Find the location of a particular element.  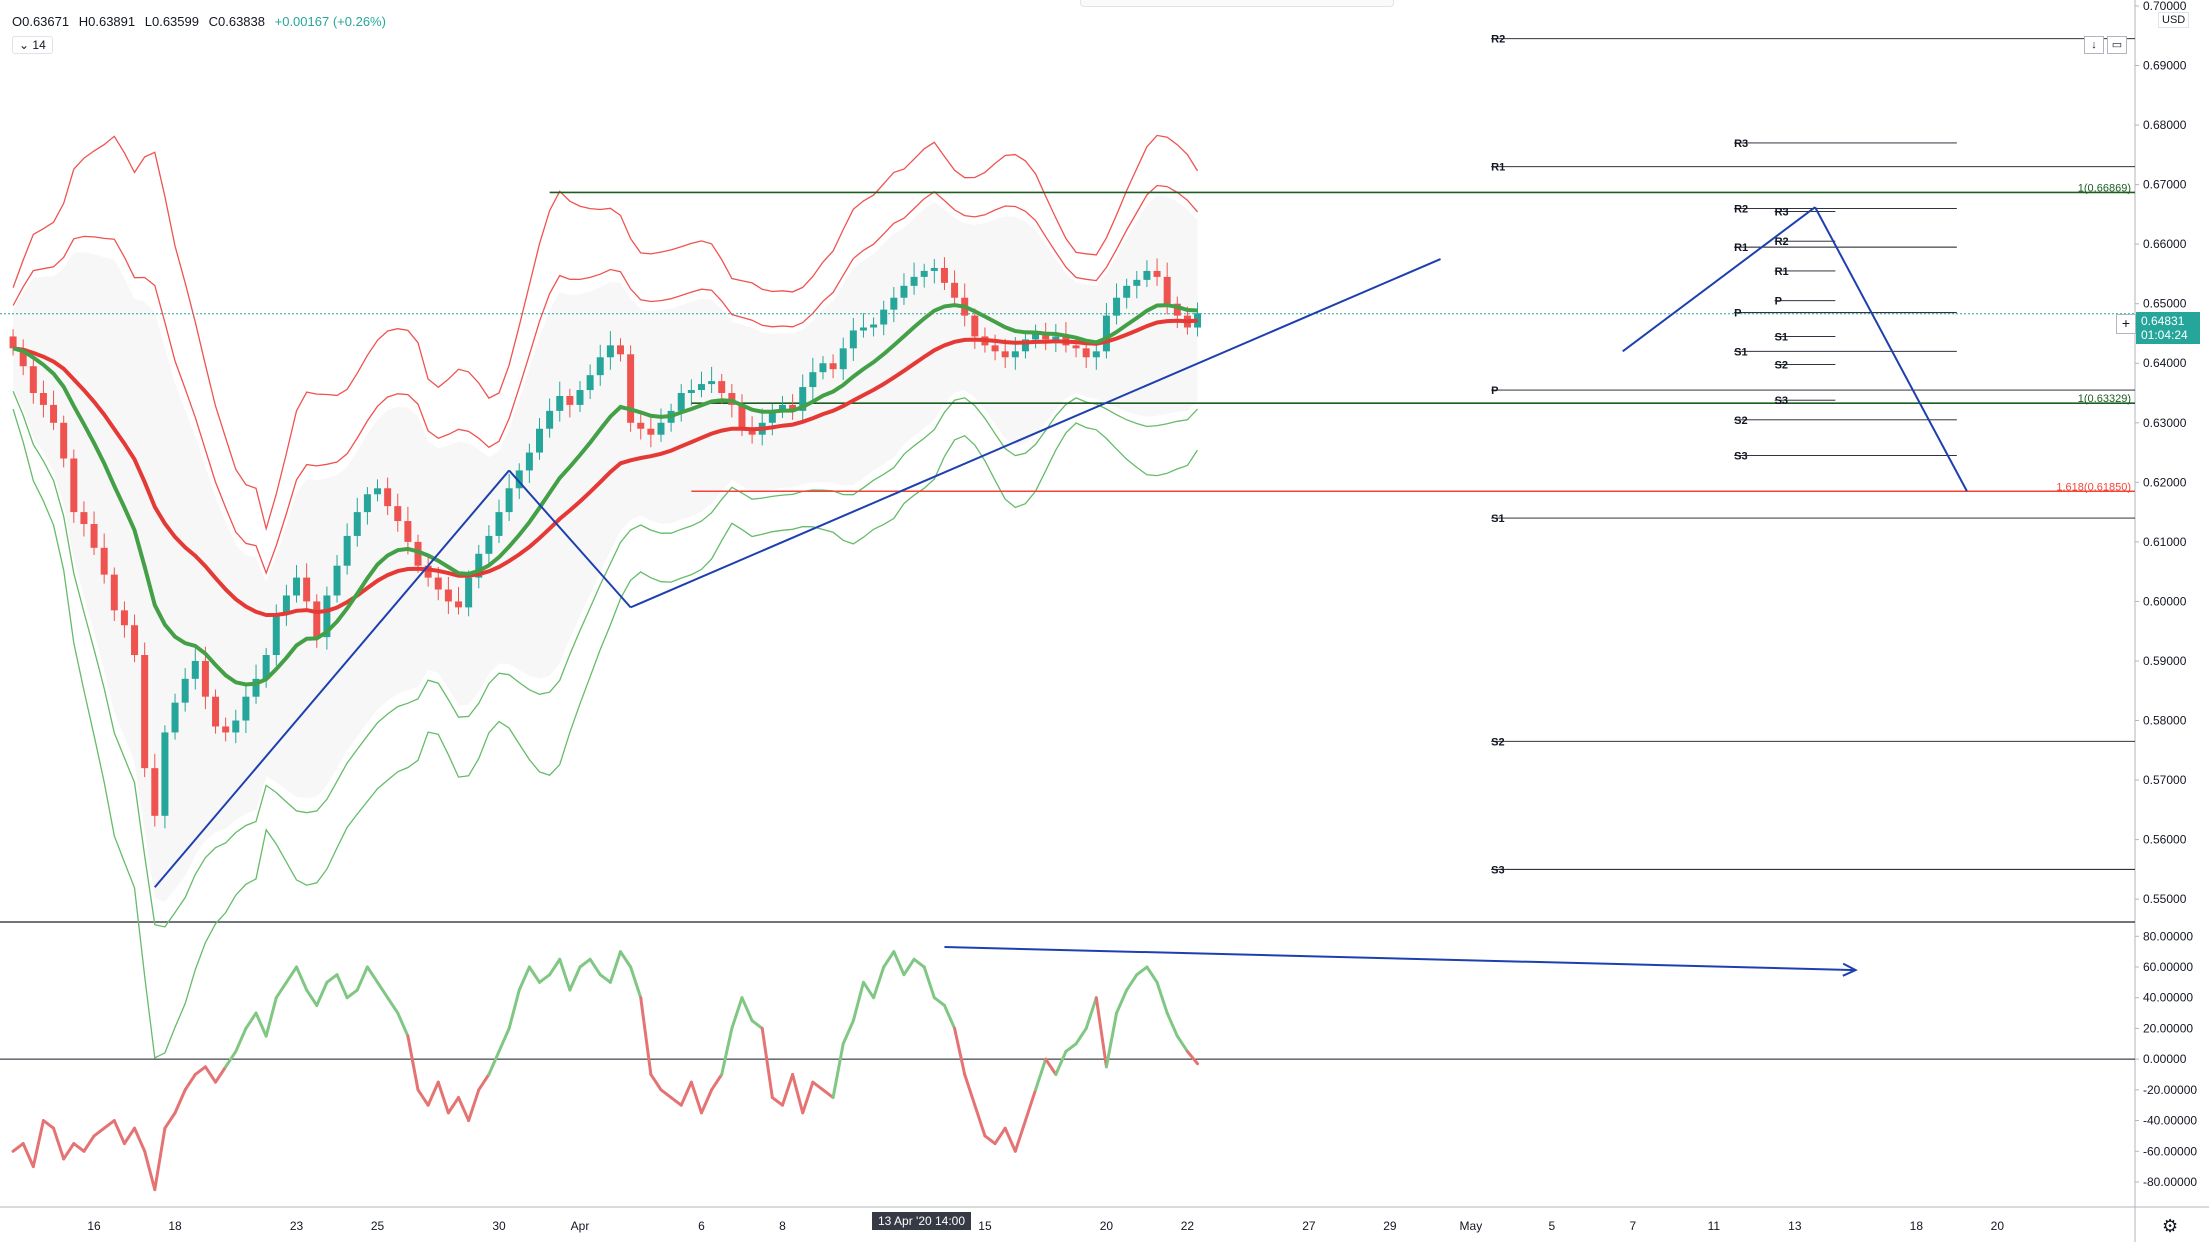

weekly-pivot-label: S3 is located at coordinates (1740, 457).